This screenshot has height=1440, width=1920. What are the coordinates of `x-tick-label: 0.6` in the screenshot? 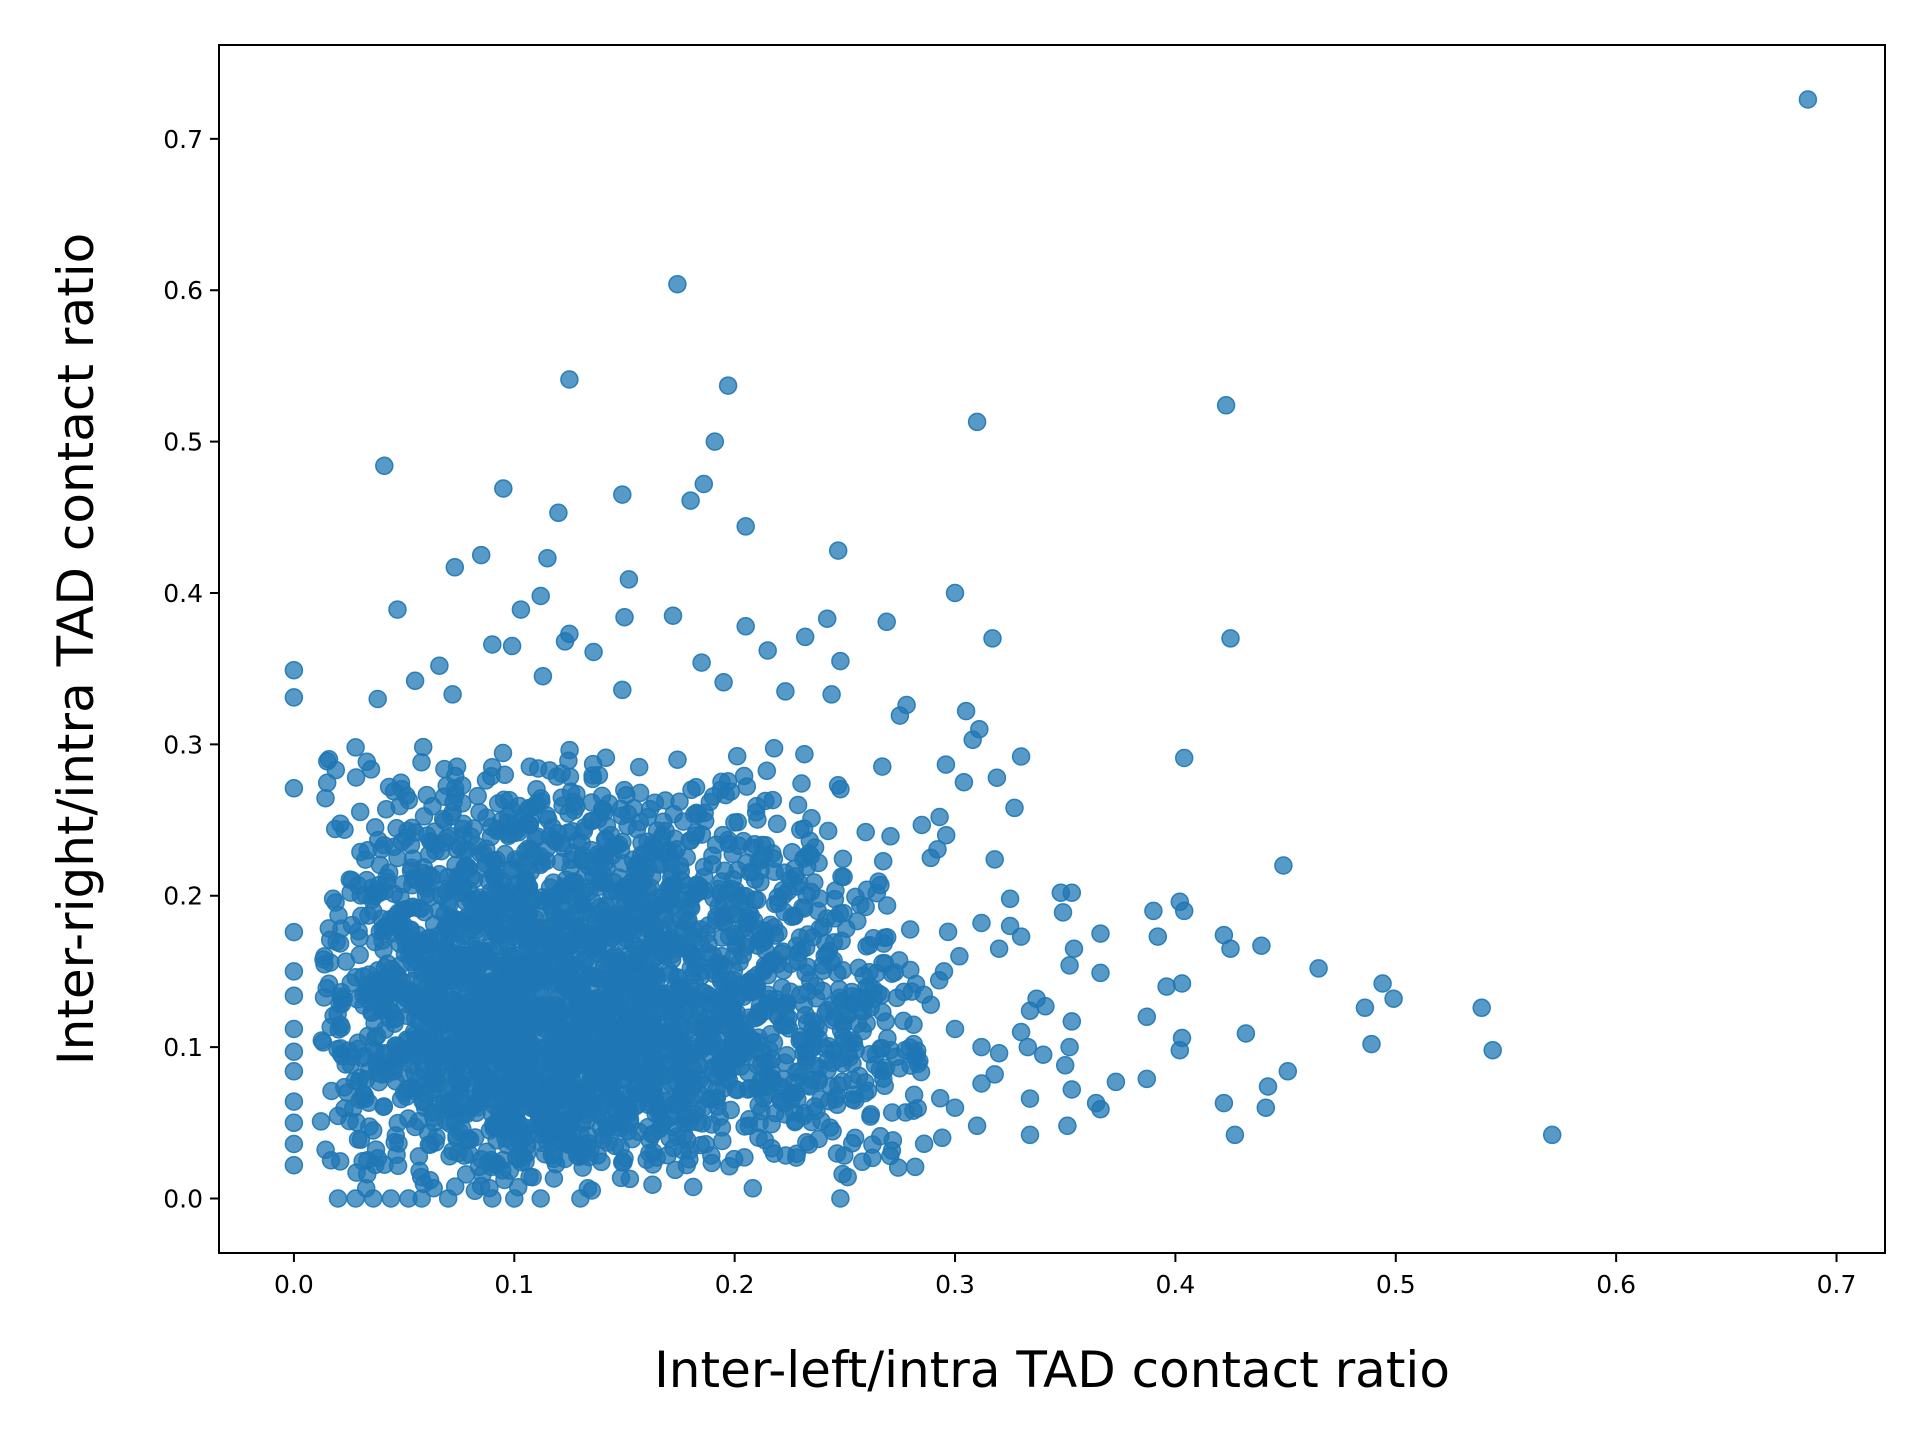 It's located at (1616, 1284).